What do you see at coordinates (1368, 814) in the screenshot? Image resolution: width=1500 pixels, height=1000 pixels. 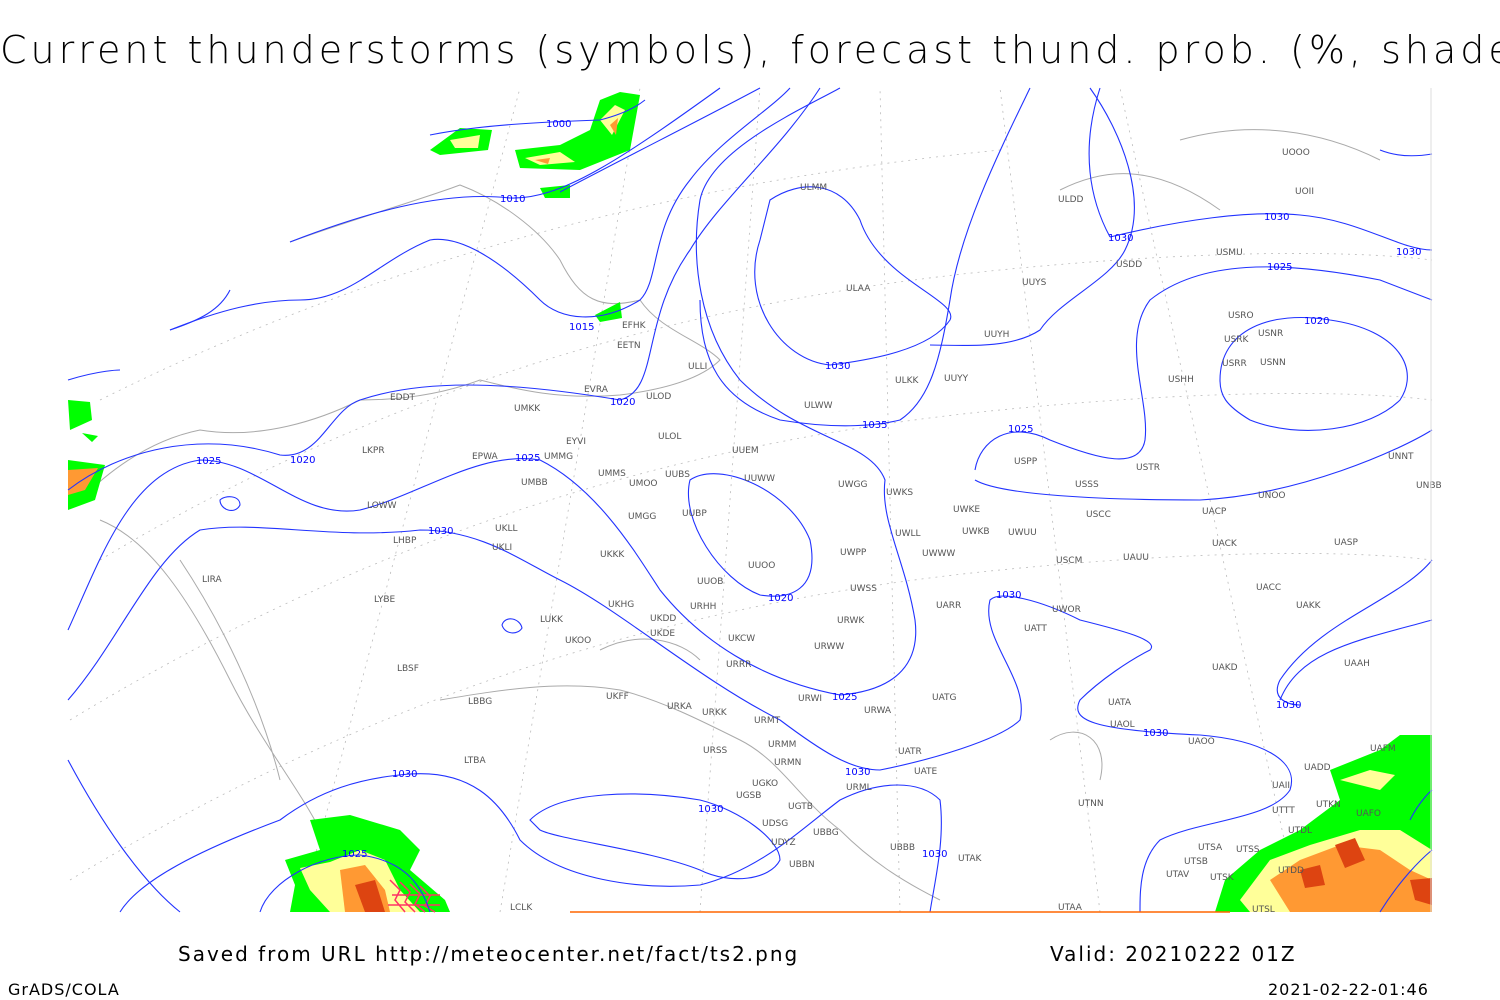 I see `station-label: UAFO` at bounding box center [1368, 814].